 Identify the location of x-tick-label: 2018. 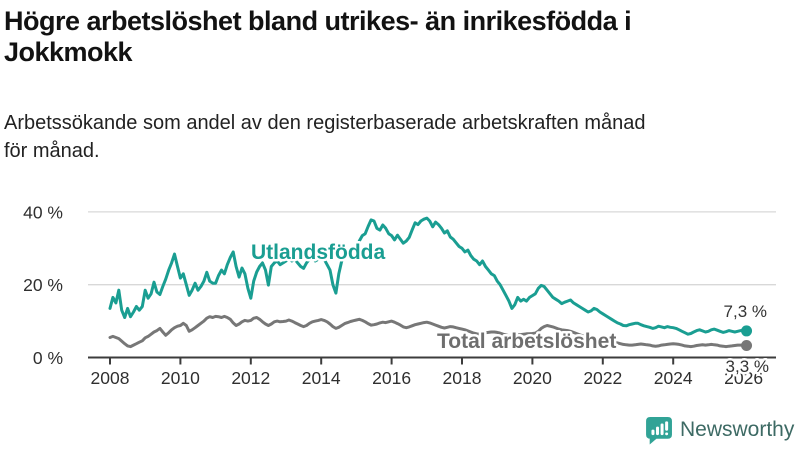
(462, 378).